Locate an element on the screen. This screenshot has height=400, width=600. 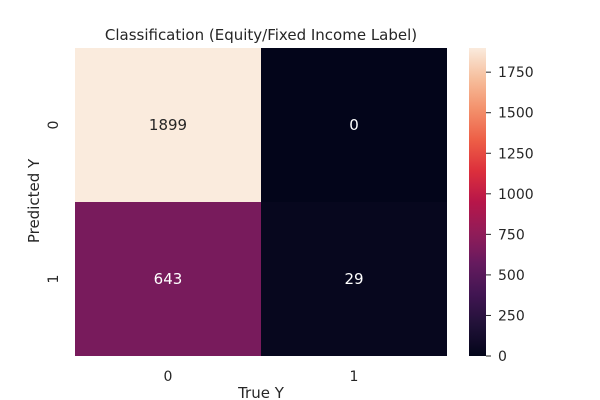
y-tick-label-1: 1 is located at coordinates (54, 279).